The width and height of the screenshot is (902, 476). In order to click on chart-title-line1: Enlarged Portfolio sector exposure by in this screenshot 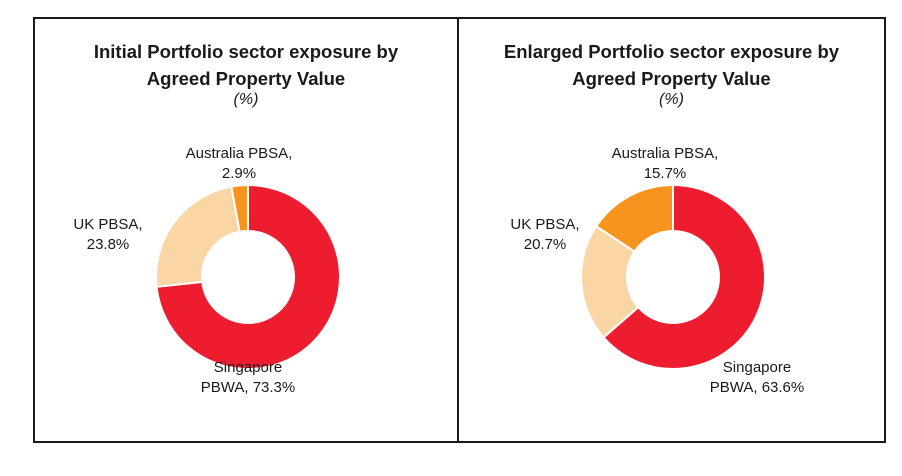, I will do `click(671, 51)`.